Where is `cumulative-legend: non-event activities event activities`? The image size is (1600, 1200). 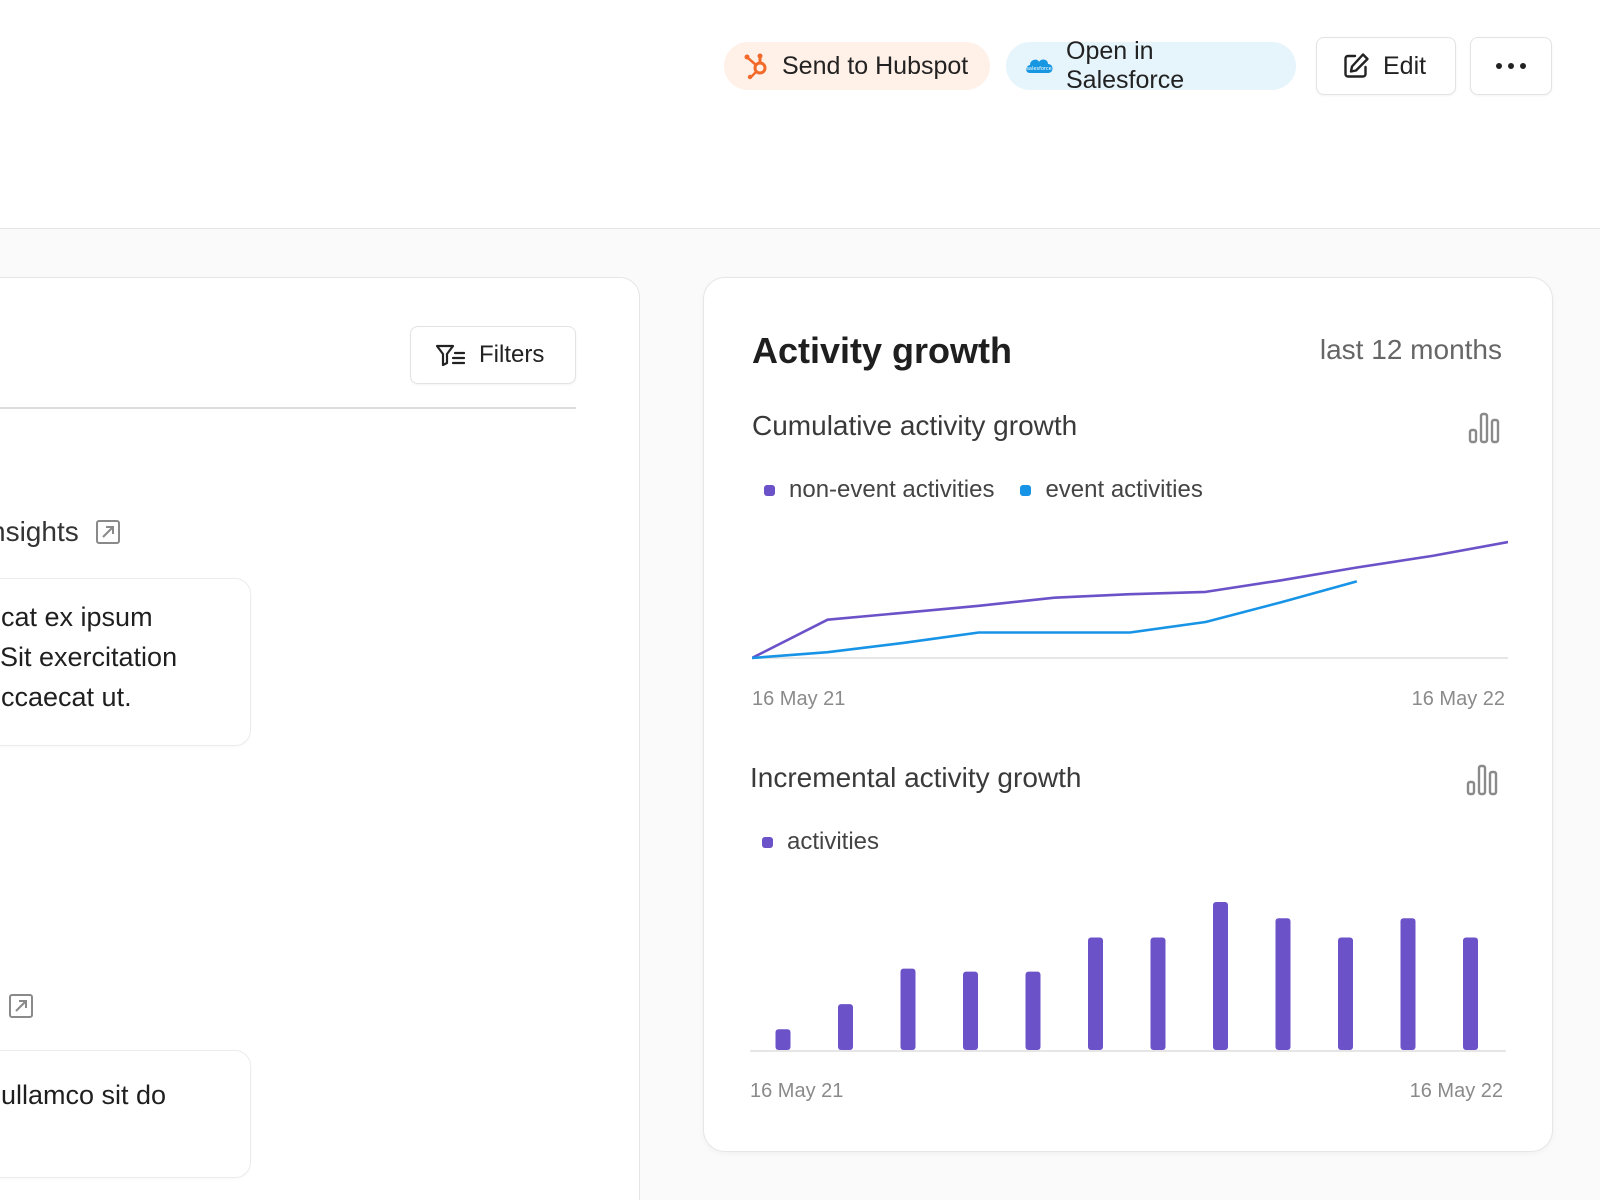 cumulative-legend: non-event activities event activities is located at coordinates (983, 490).